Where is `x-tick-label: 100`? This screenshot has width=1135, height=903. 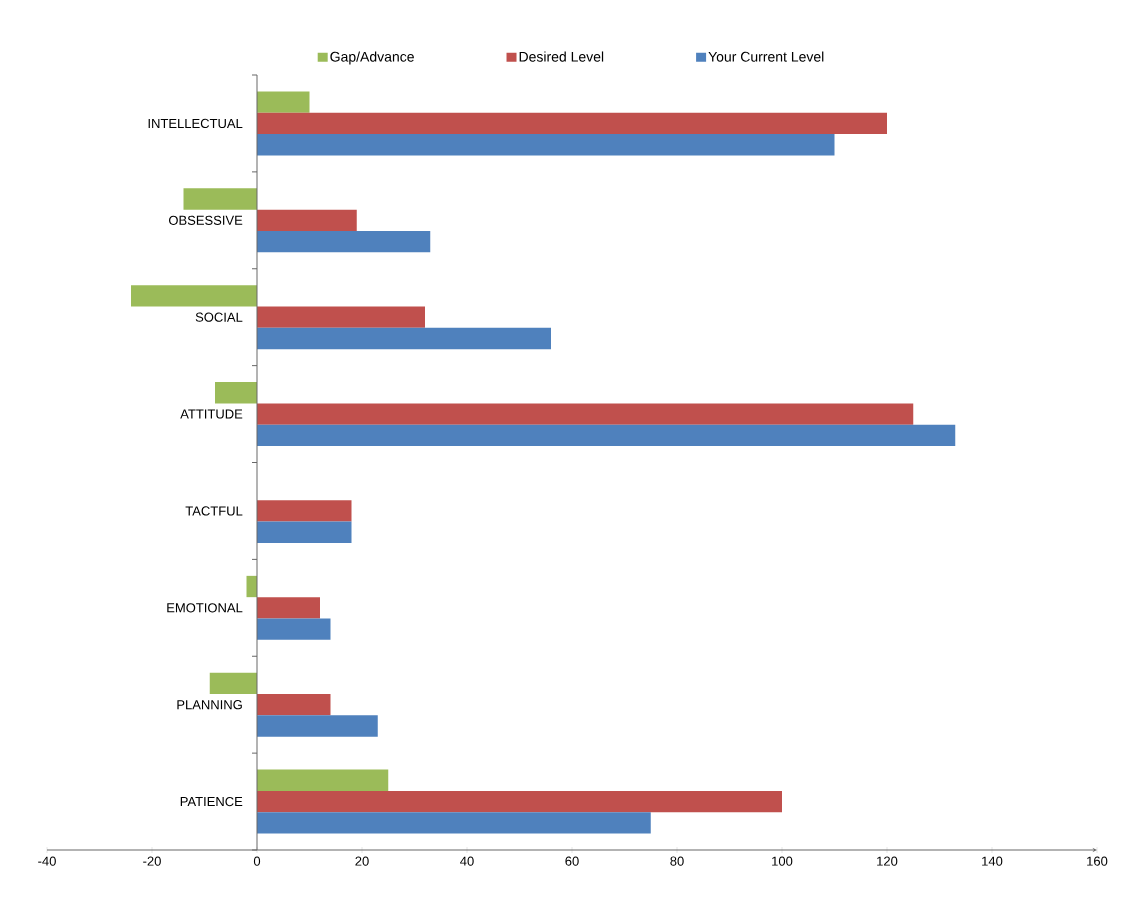 x-tick-label: 100 is located at coordinates (782, 861).